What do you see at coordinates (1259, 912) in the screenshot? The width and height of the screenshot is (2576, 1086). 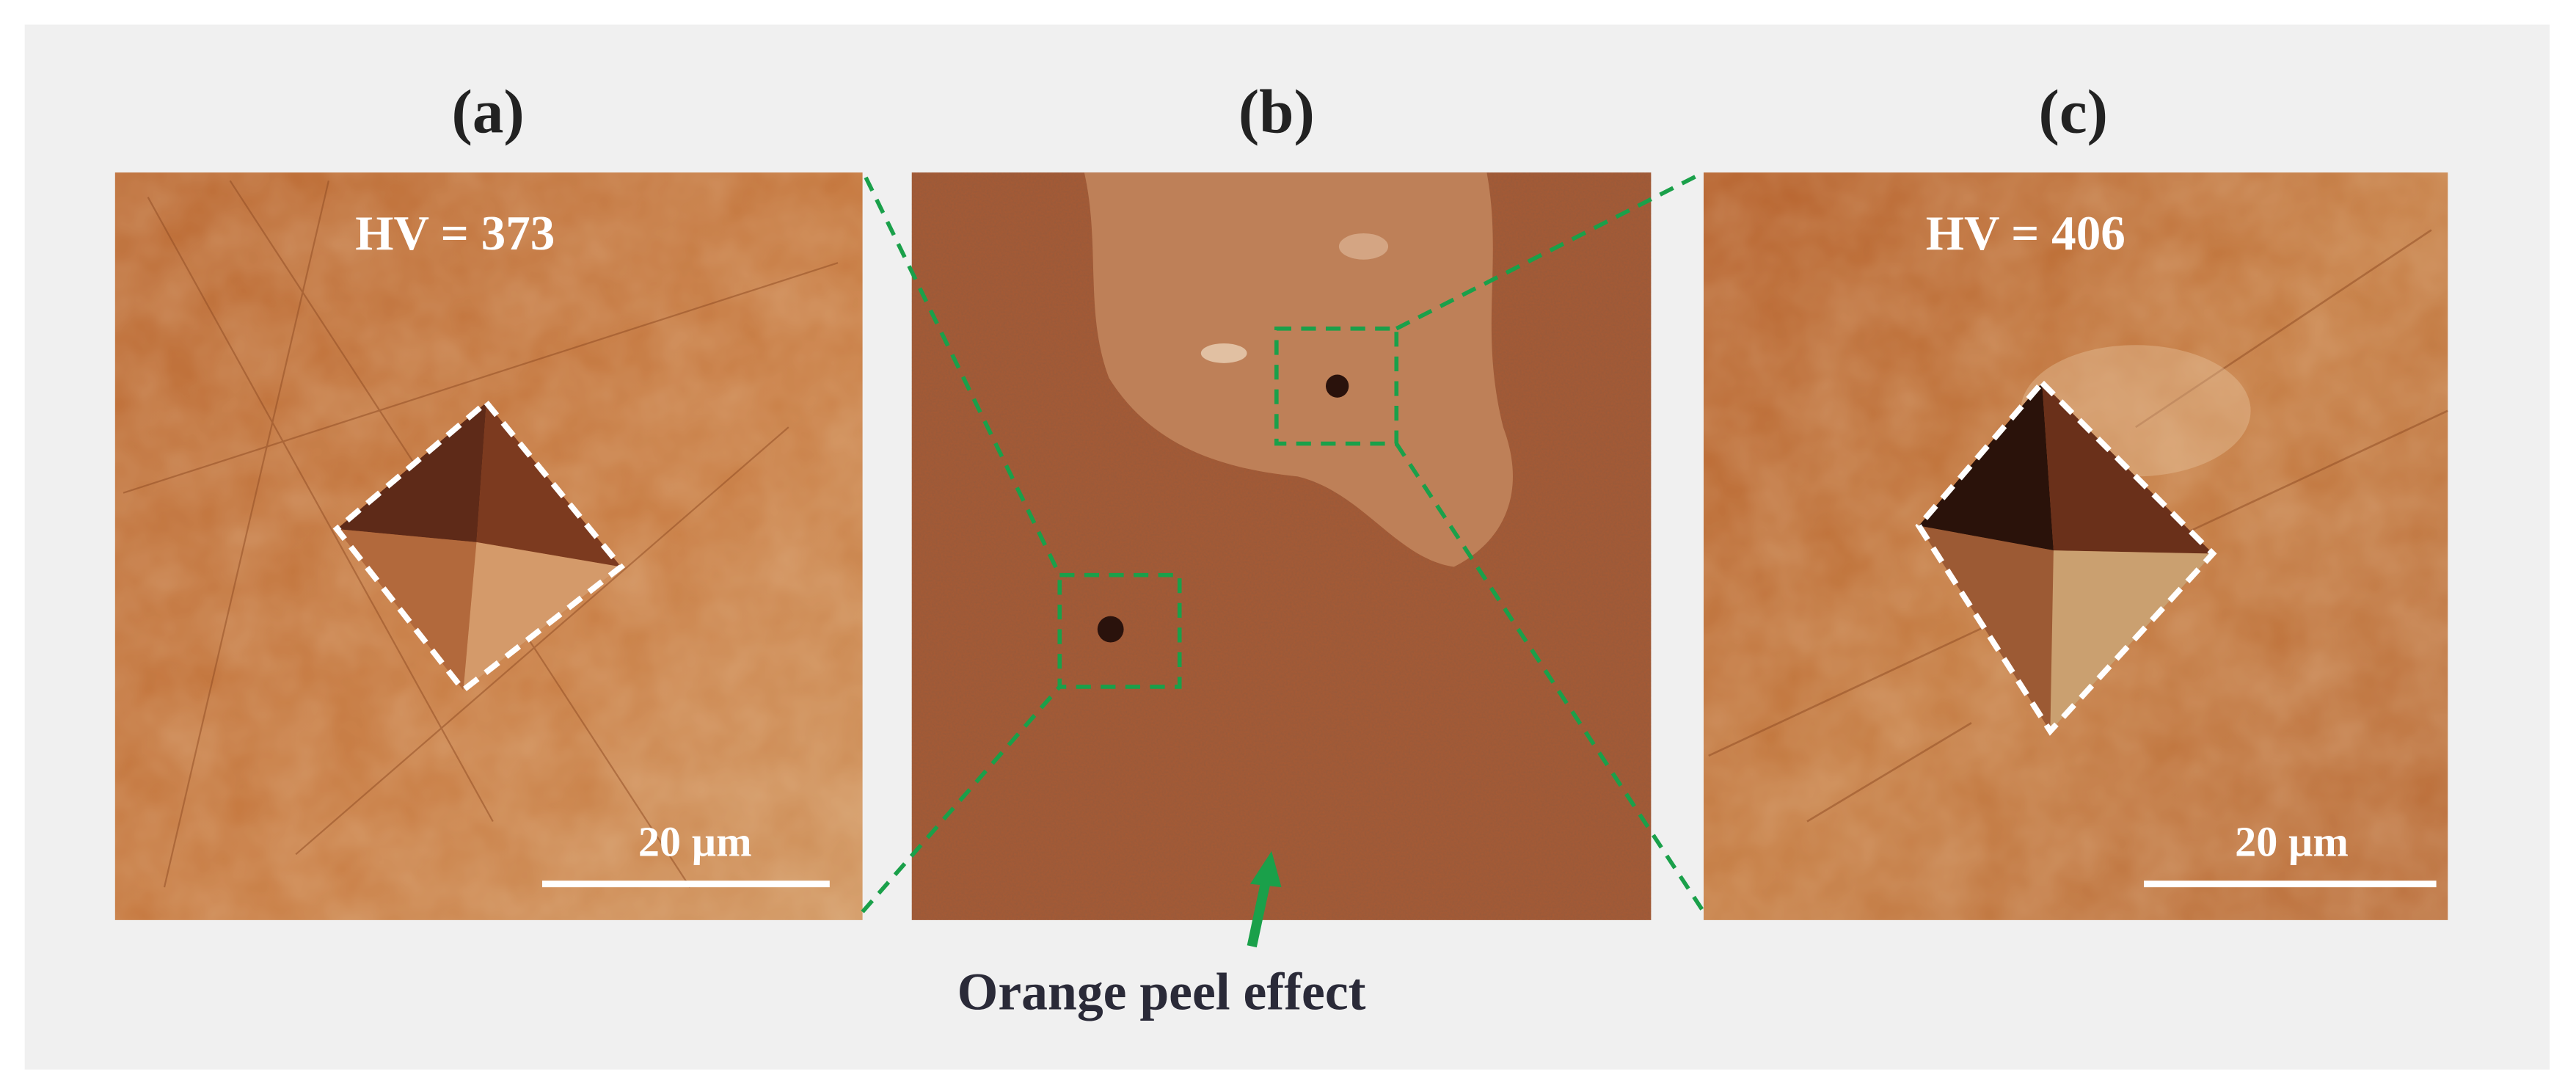 I see `arrow-shaft` at bounding box center [1259, 912].